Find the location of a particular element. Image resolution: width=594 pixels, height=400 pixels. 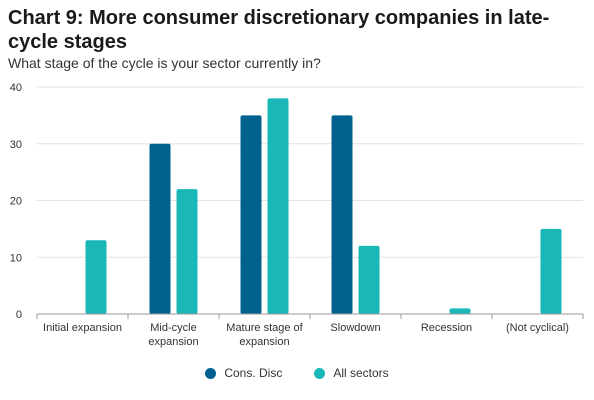

legend-item-all-sectors: All sectors is located at coordinates (351, 373).